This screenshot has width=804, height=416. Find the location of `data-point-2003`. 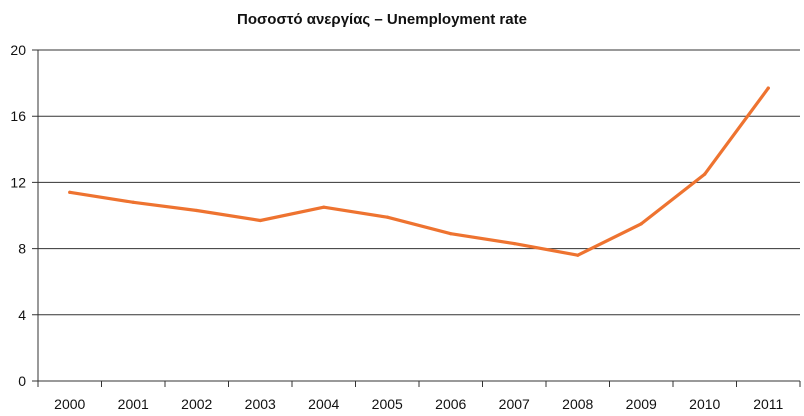

data-point-2003 is located at coordinates (260, 220).